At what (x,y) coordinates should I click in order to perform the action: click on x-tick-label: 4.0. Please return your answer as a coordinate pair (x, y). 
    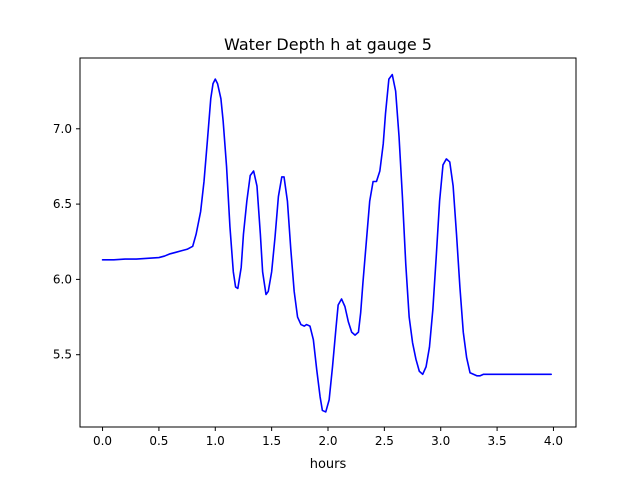
    Looking at the image, I should click on (553, 441).